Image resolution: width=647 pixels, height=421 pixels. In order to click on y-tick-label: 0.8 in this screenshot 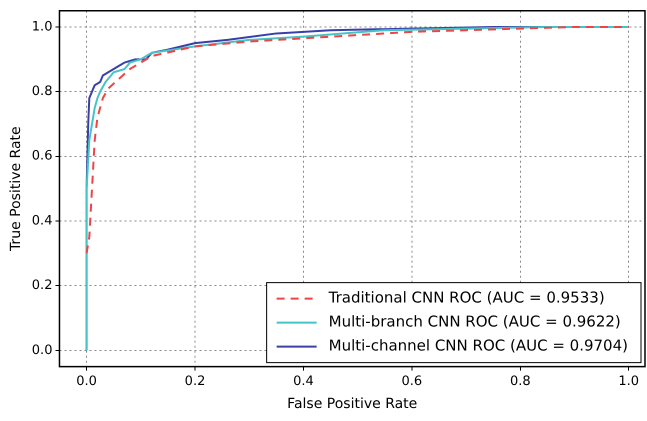, I will do `click(42, 92)`.